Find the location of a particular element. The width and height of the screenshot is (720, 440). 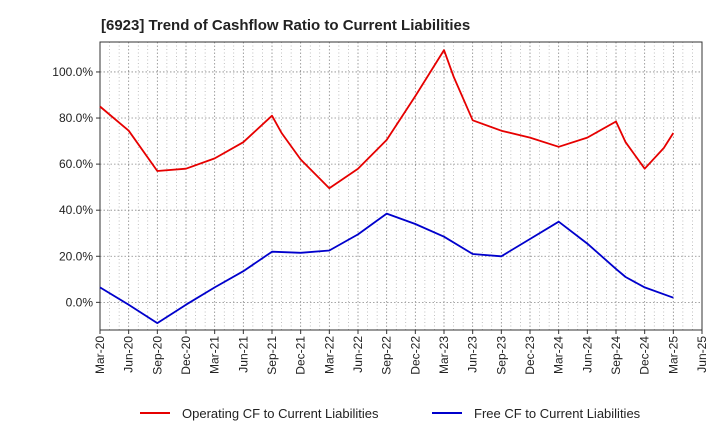

x-tick-label: Dec-21 is located at coordinates (301, 355).